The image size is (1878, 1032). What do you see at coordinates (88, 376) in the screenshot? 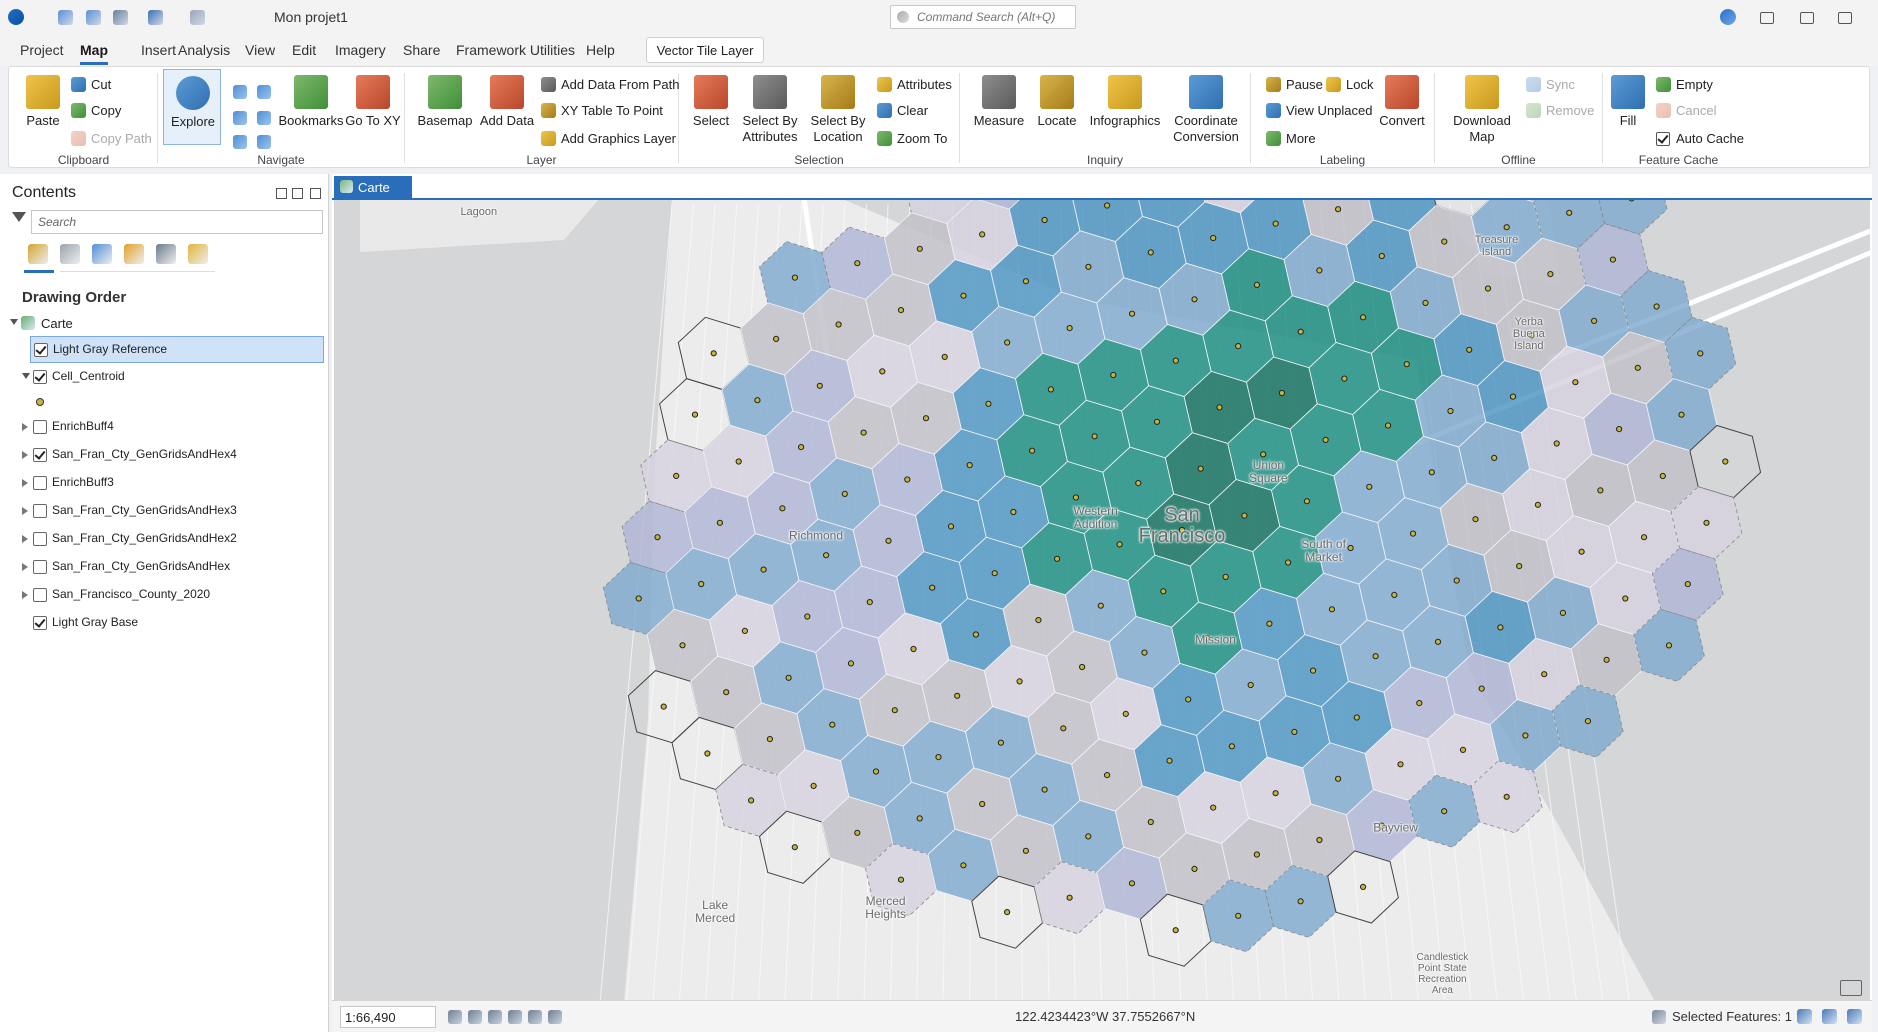
I see `layer-name: Cell_Centroid` at bounding box center [88, 376].